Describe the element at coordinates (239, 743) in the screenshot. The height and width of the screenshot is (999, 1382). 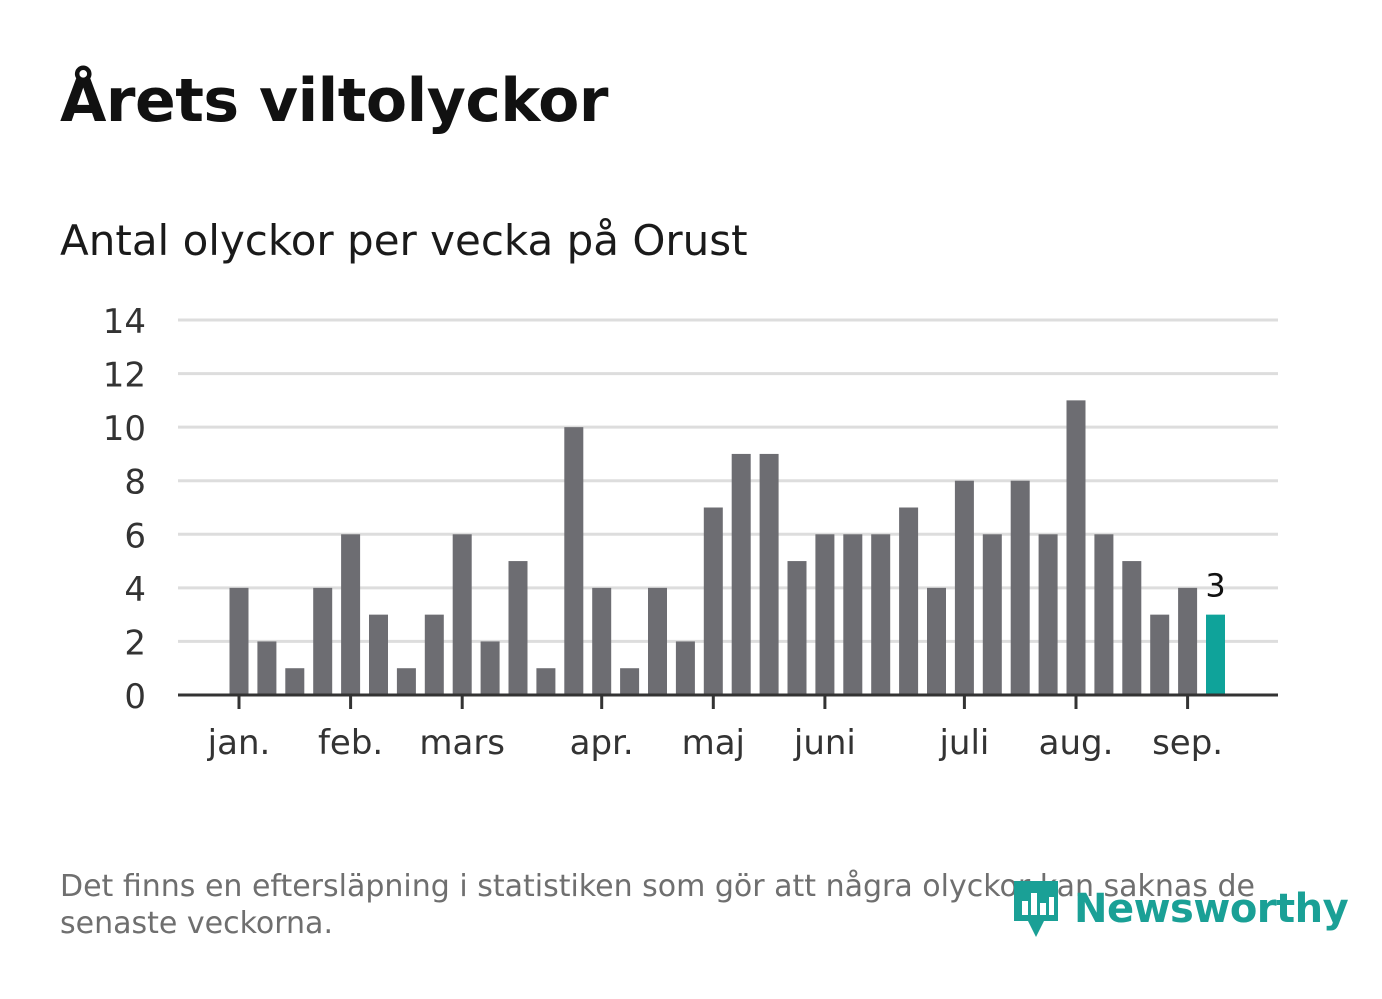
I see `x-tick-label: jan.` at that location.